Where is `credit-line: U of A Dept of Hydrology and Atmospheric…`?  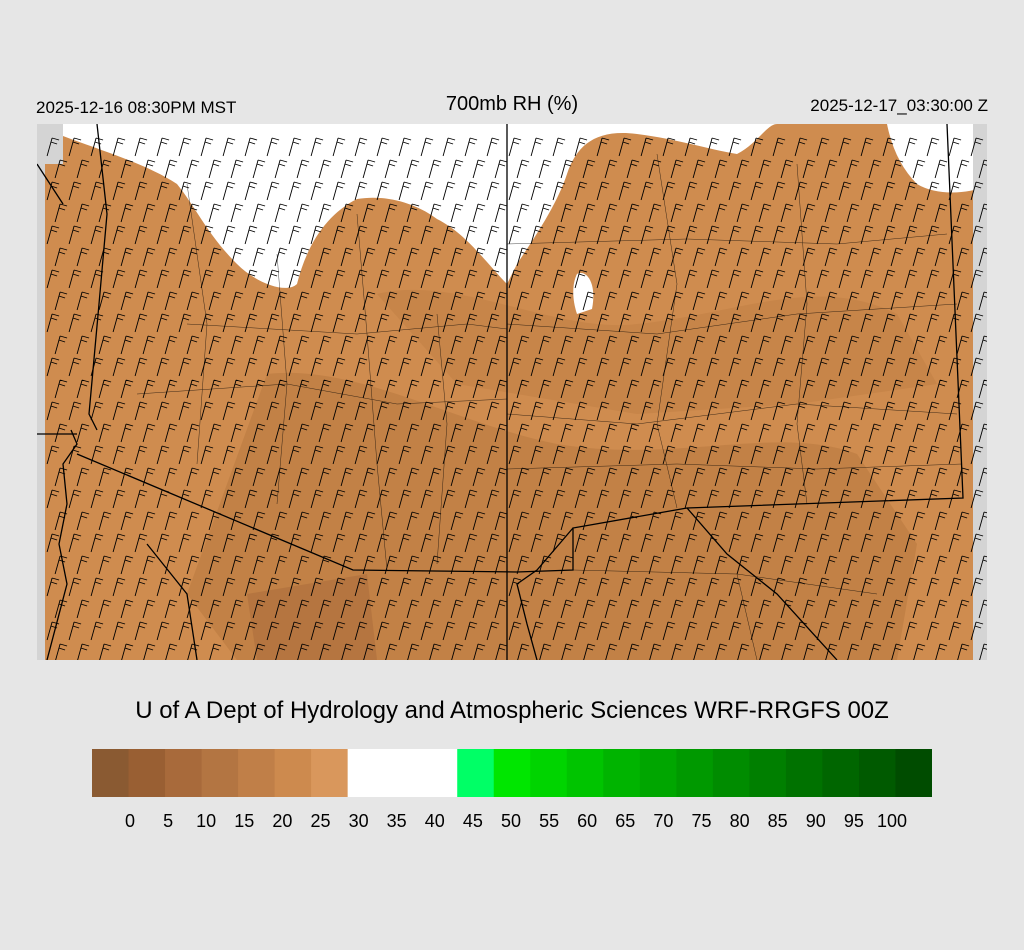 credit-line: U of A Dept of Hydrology and Atmospheric… is located at coordinates (512, 710).